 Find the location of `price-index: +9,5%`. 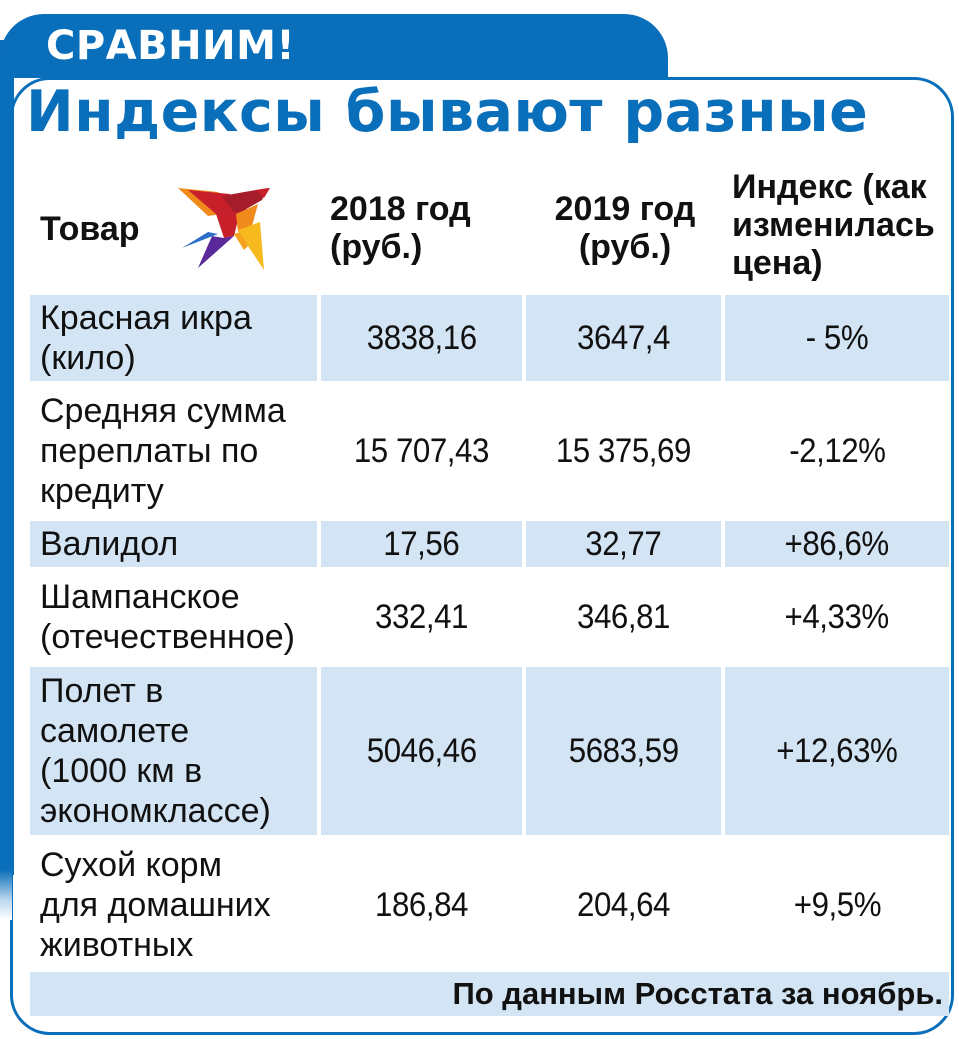

price-index: +9,5% is located at coordinates (837, 905).